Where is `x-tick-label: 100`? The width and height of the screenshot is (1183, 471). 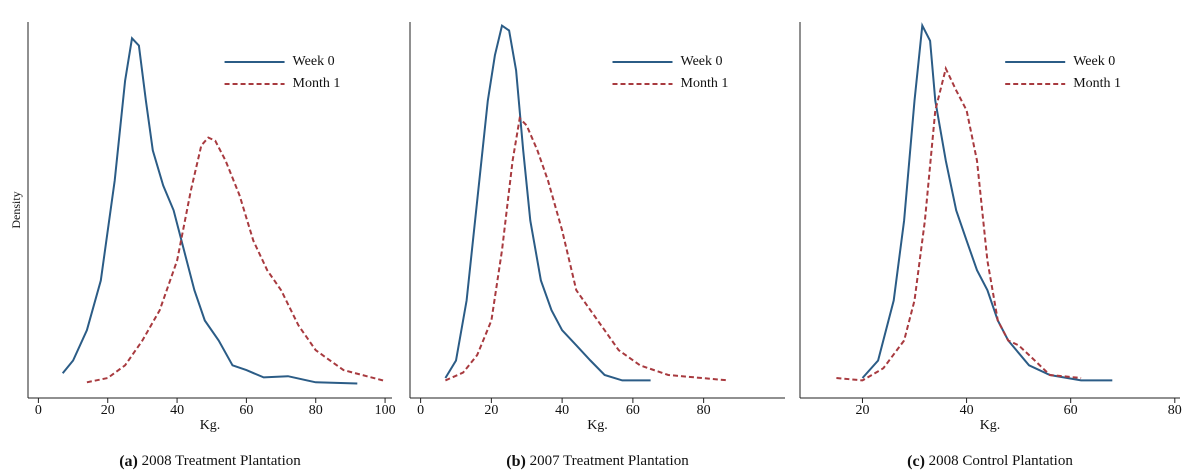 x-tick-label: 100 is located at coordinates (385, 410).